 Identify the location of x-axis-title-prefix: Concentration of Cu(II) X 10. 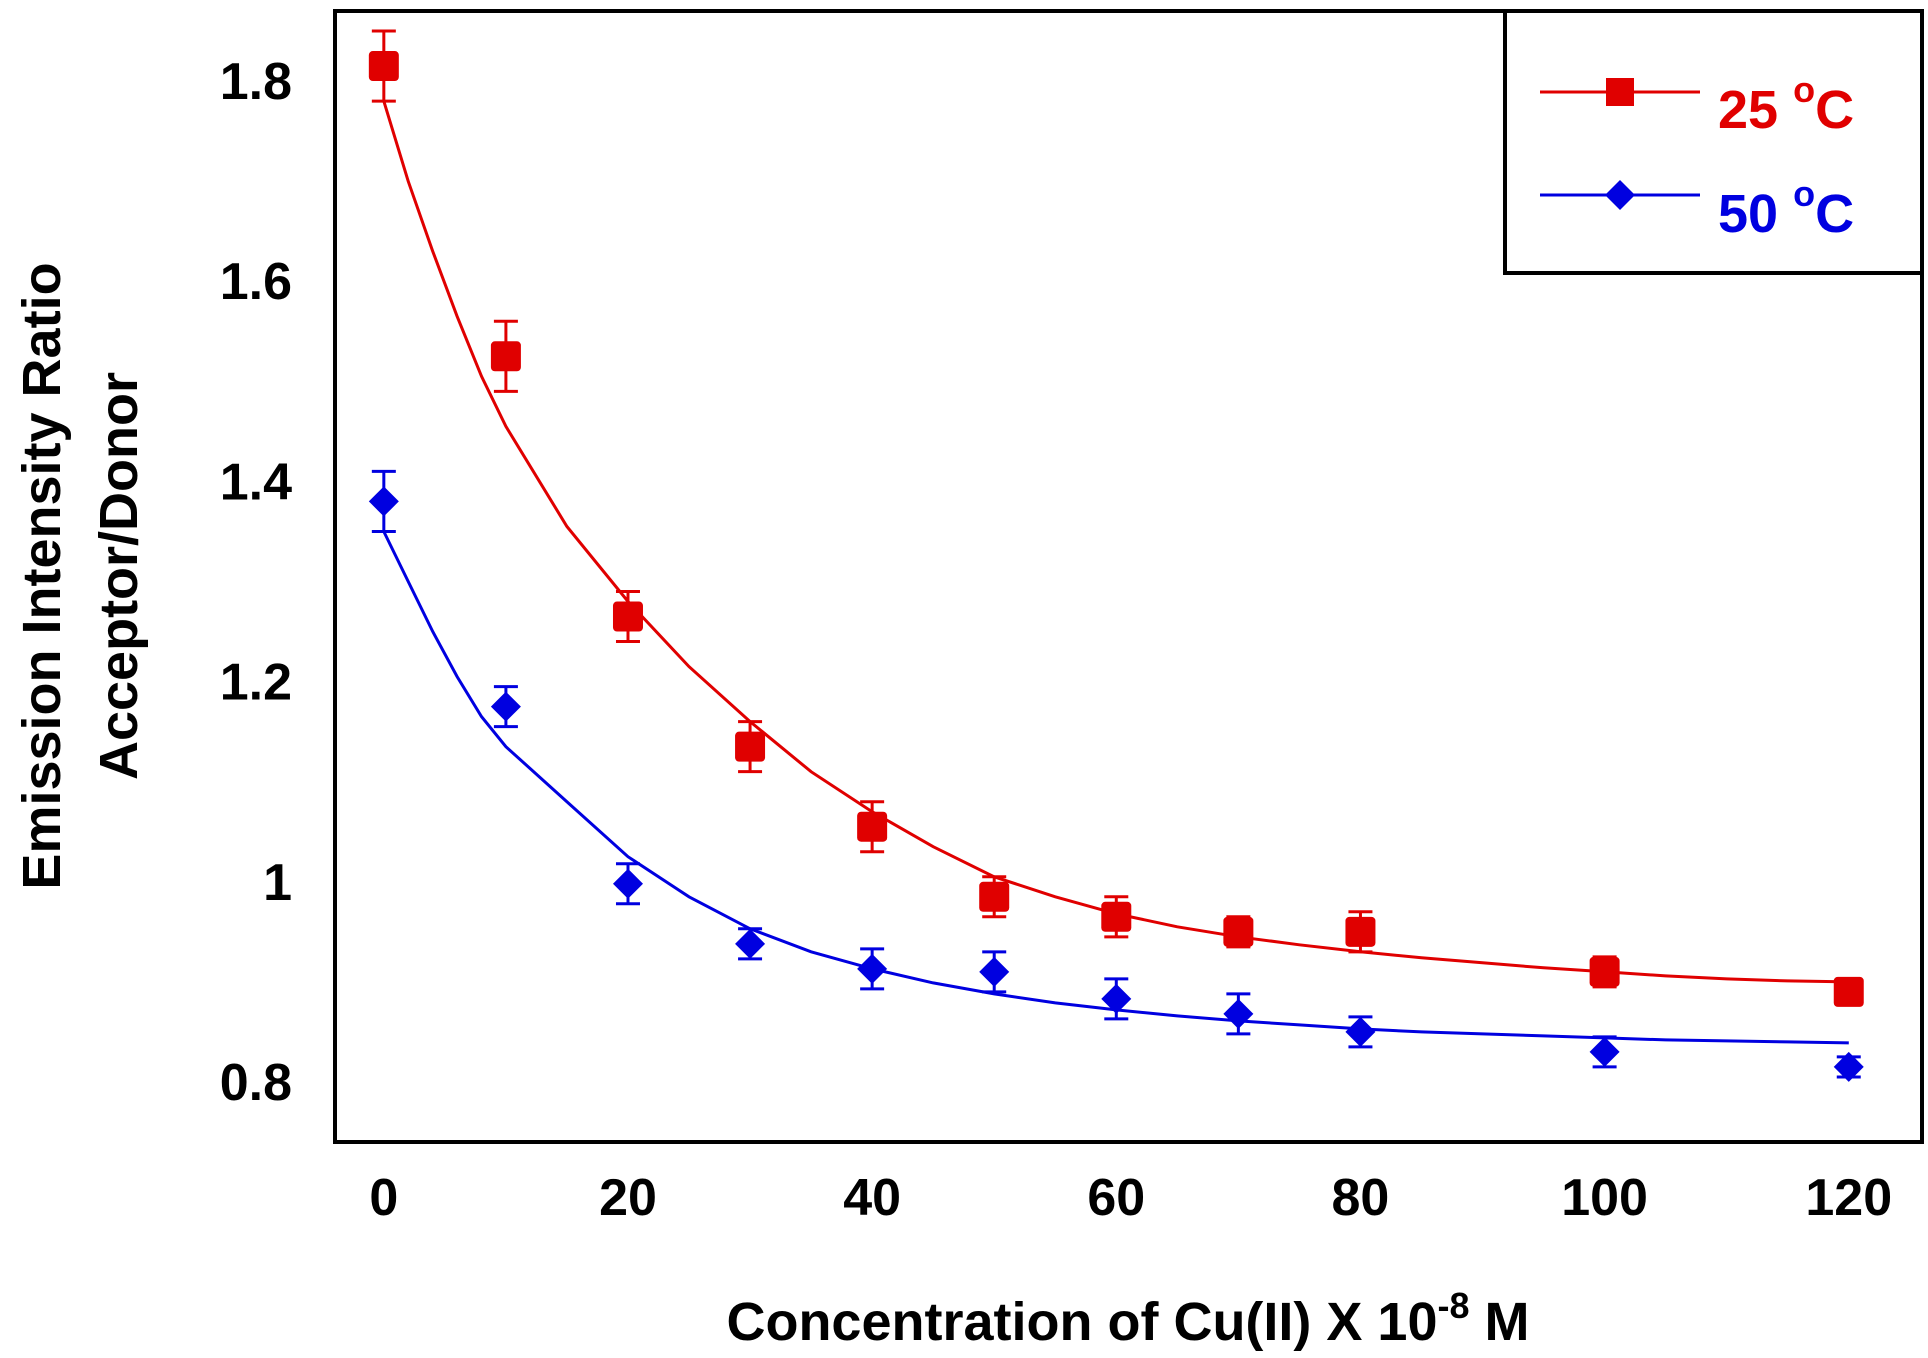
(1081, 1322).